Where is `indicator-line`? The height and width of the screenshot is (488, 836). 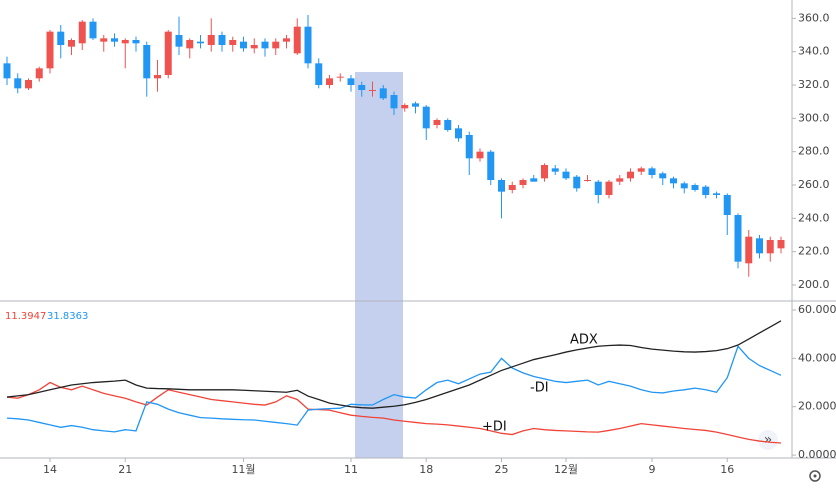 indicator-line is located at coordinates (394, 412).